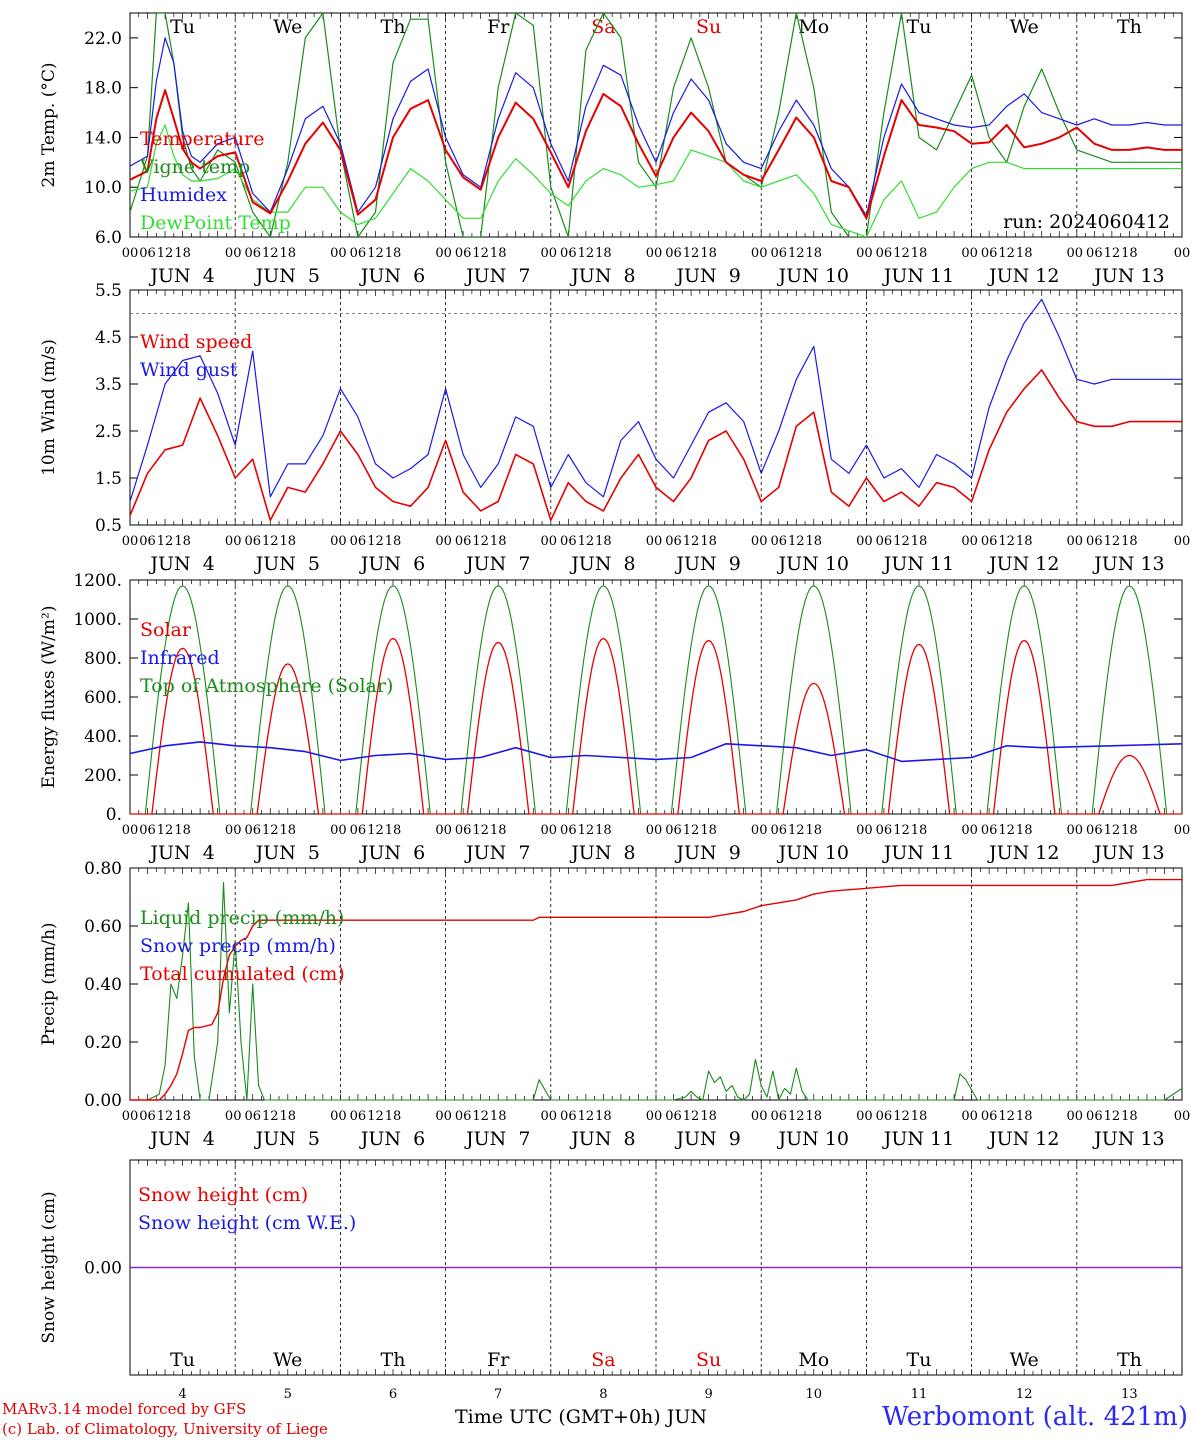 The height and width of the screenshot is (1440, 1194). What do you see at coordinates (103, 39) in the screenshot?
I see `y-tick-label: 22.0` at bounding box center [103, 39].